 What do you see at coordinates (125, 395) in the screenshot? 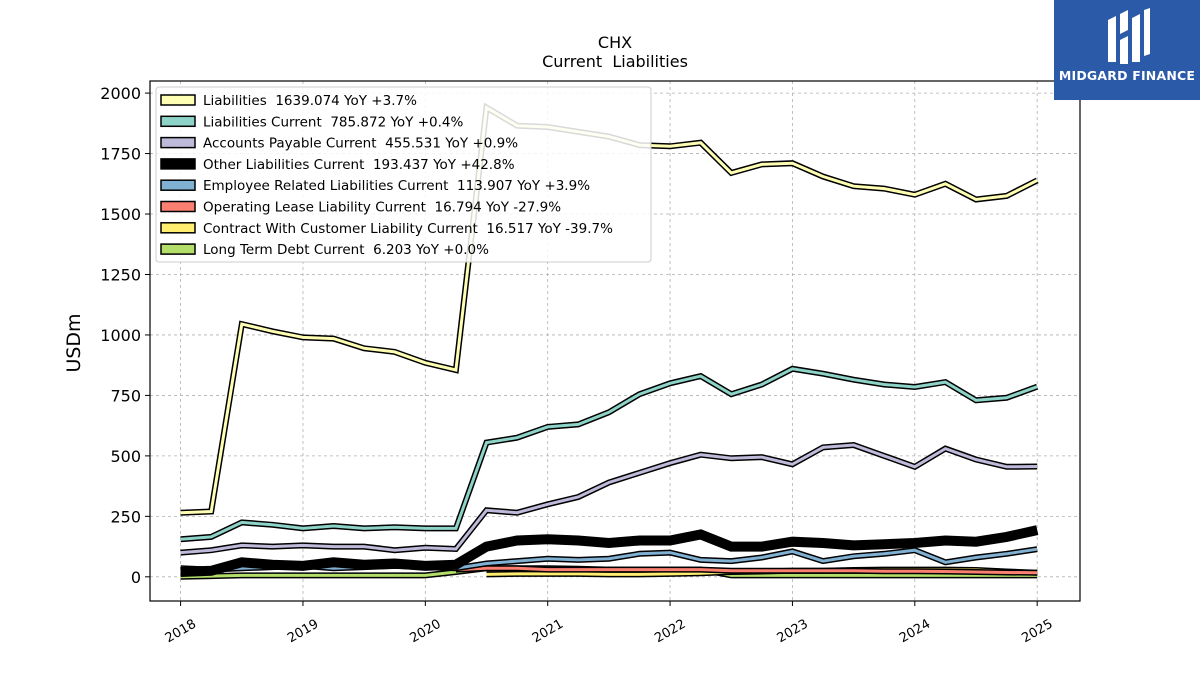
I see `y-tick-label: 750` at bounding box center [125, 395].